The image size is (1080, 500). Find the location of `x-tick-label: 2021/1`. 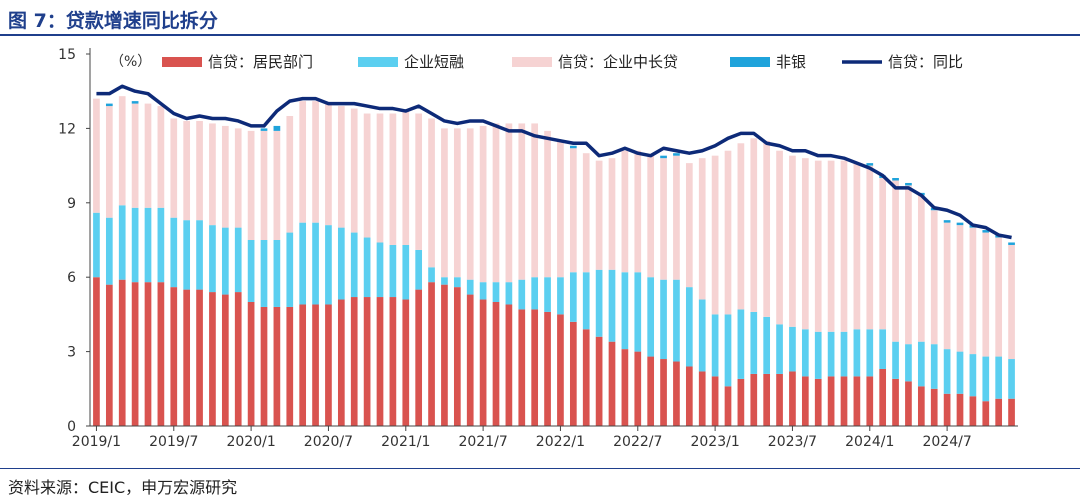

x-tick-label: 2021/1 is located at coordinates (405, 442).